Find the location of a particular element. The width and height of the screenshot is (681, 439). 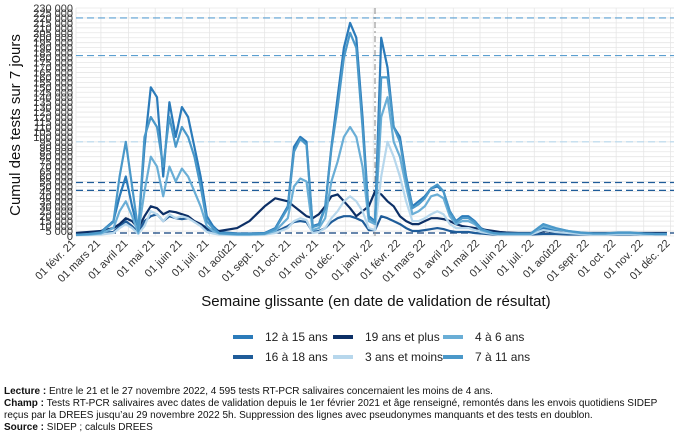

y-tick-label: 40 000 is located at coordinates (56, 197).